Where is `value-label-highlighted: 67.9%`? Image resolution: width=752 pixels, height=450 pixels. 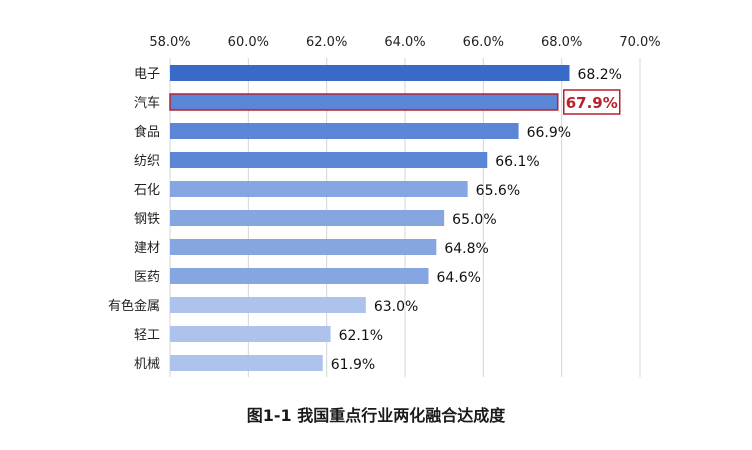 value-label-highlighted: 67.9% is located at coordinates (592, 103).